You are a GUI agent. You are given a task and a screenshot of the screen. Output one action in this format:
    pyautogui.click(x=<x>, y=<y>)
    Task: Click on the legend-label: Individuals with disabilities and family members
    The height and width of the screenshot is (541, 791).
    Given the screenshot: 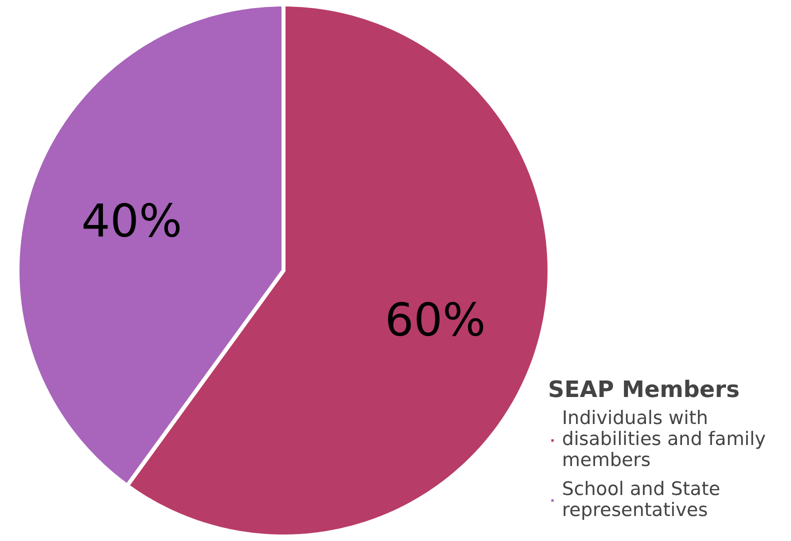 What is the action you would take?
    pyautogui.click(x=664, y=439)
    